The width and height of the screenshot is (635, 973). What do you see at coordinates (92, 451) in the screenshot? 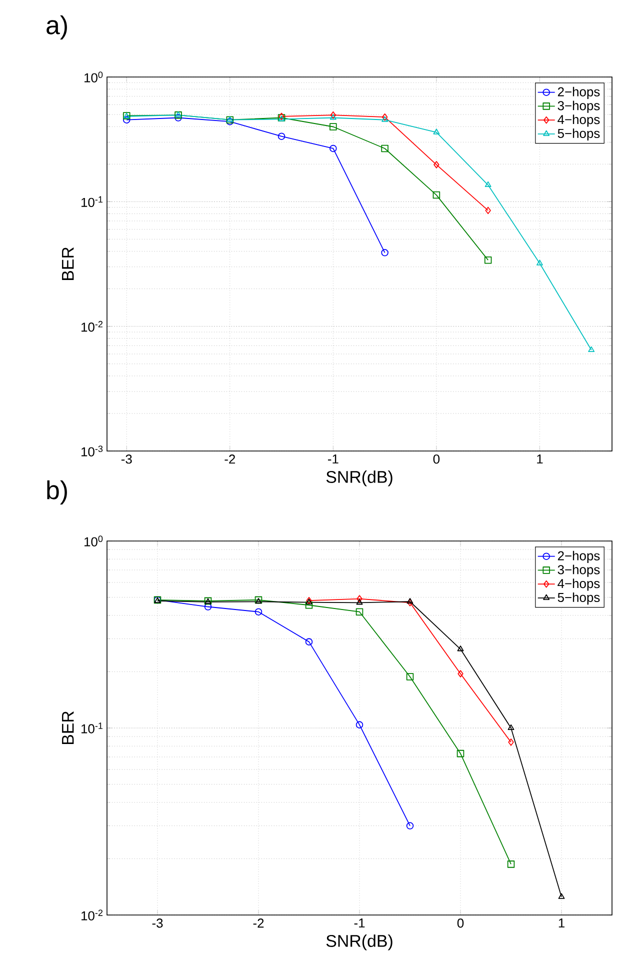
I see `y-tick-label: 10$^{-3}$` at bounding box center [92, 451].